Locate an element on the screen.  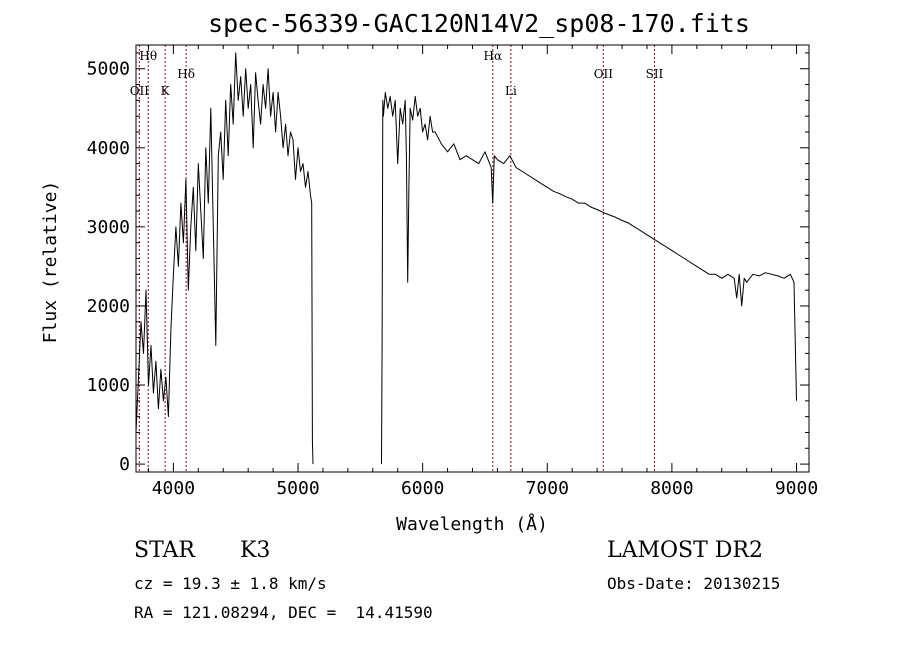
x-tick-label: 4000 is located at coordinates (173, 488).